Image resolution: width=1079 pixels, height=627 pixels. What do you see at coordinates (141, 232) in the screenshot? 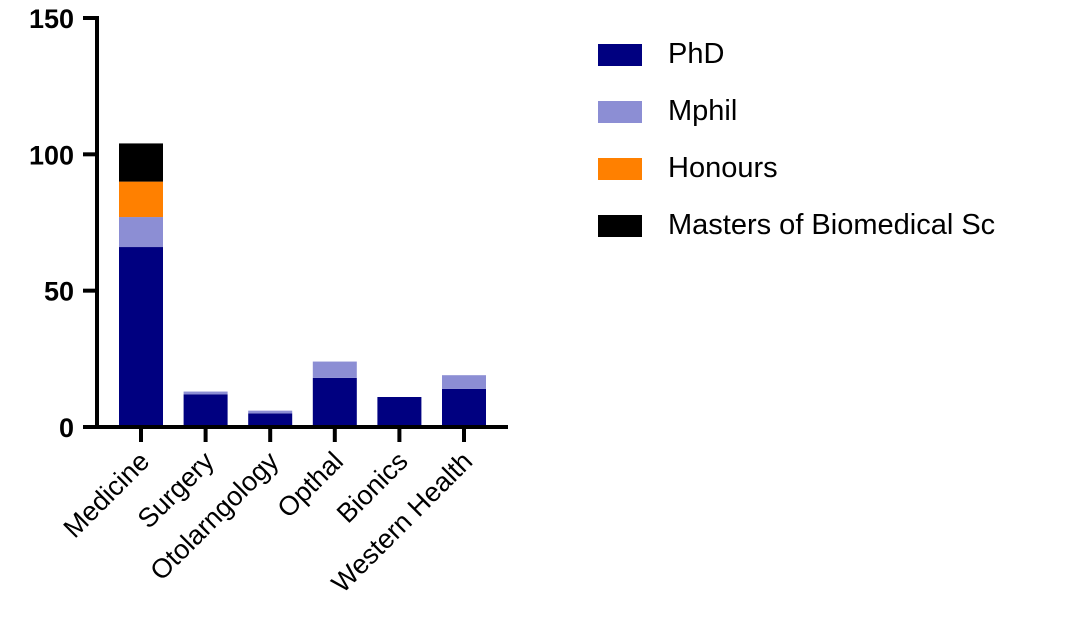
I see `bar-medicine-mphil` at bounding box center [141, 232].